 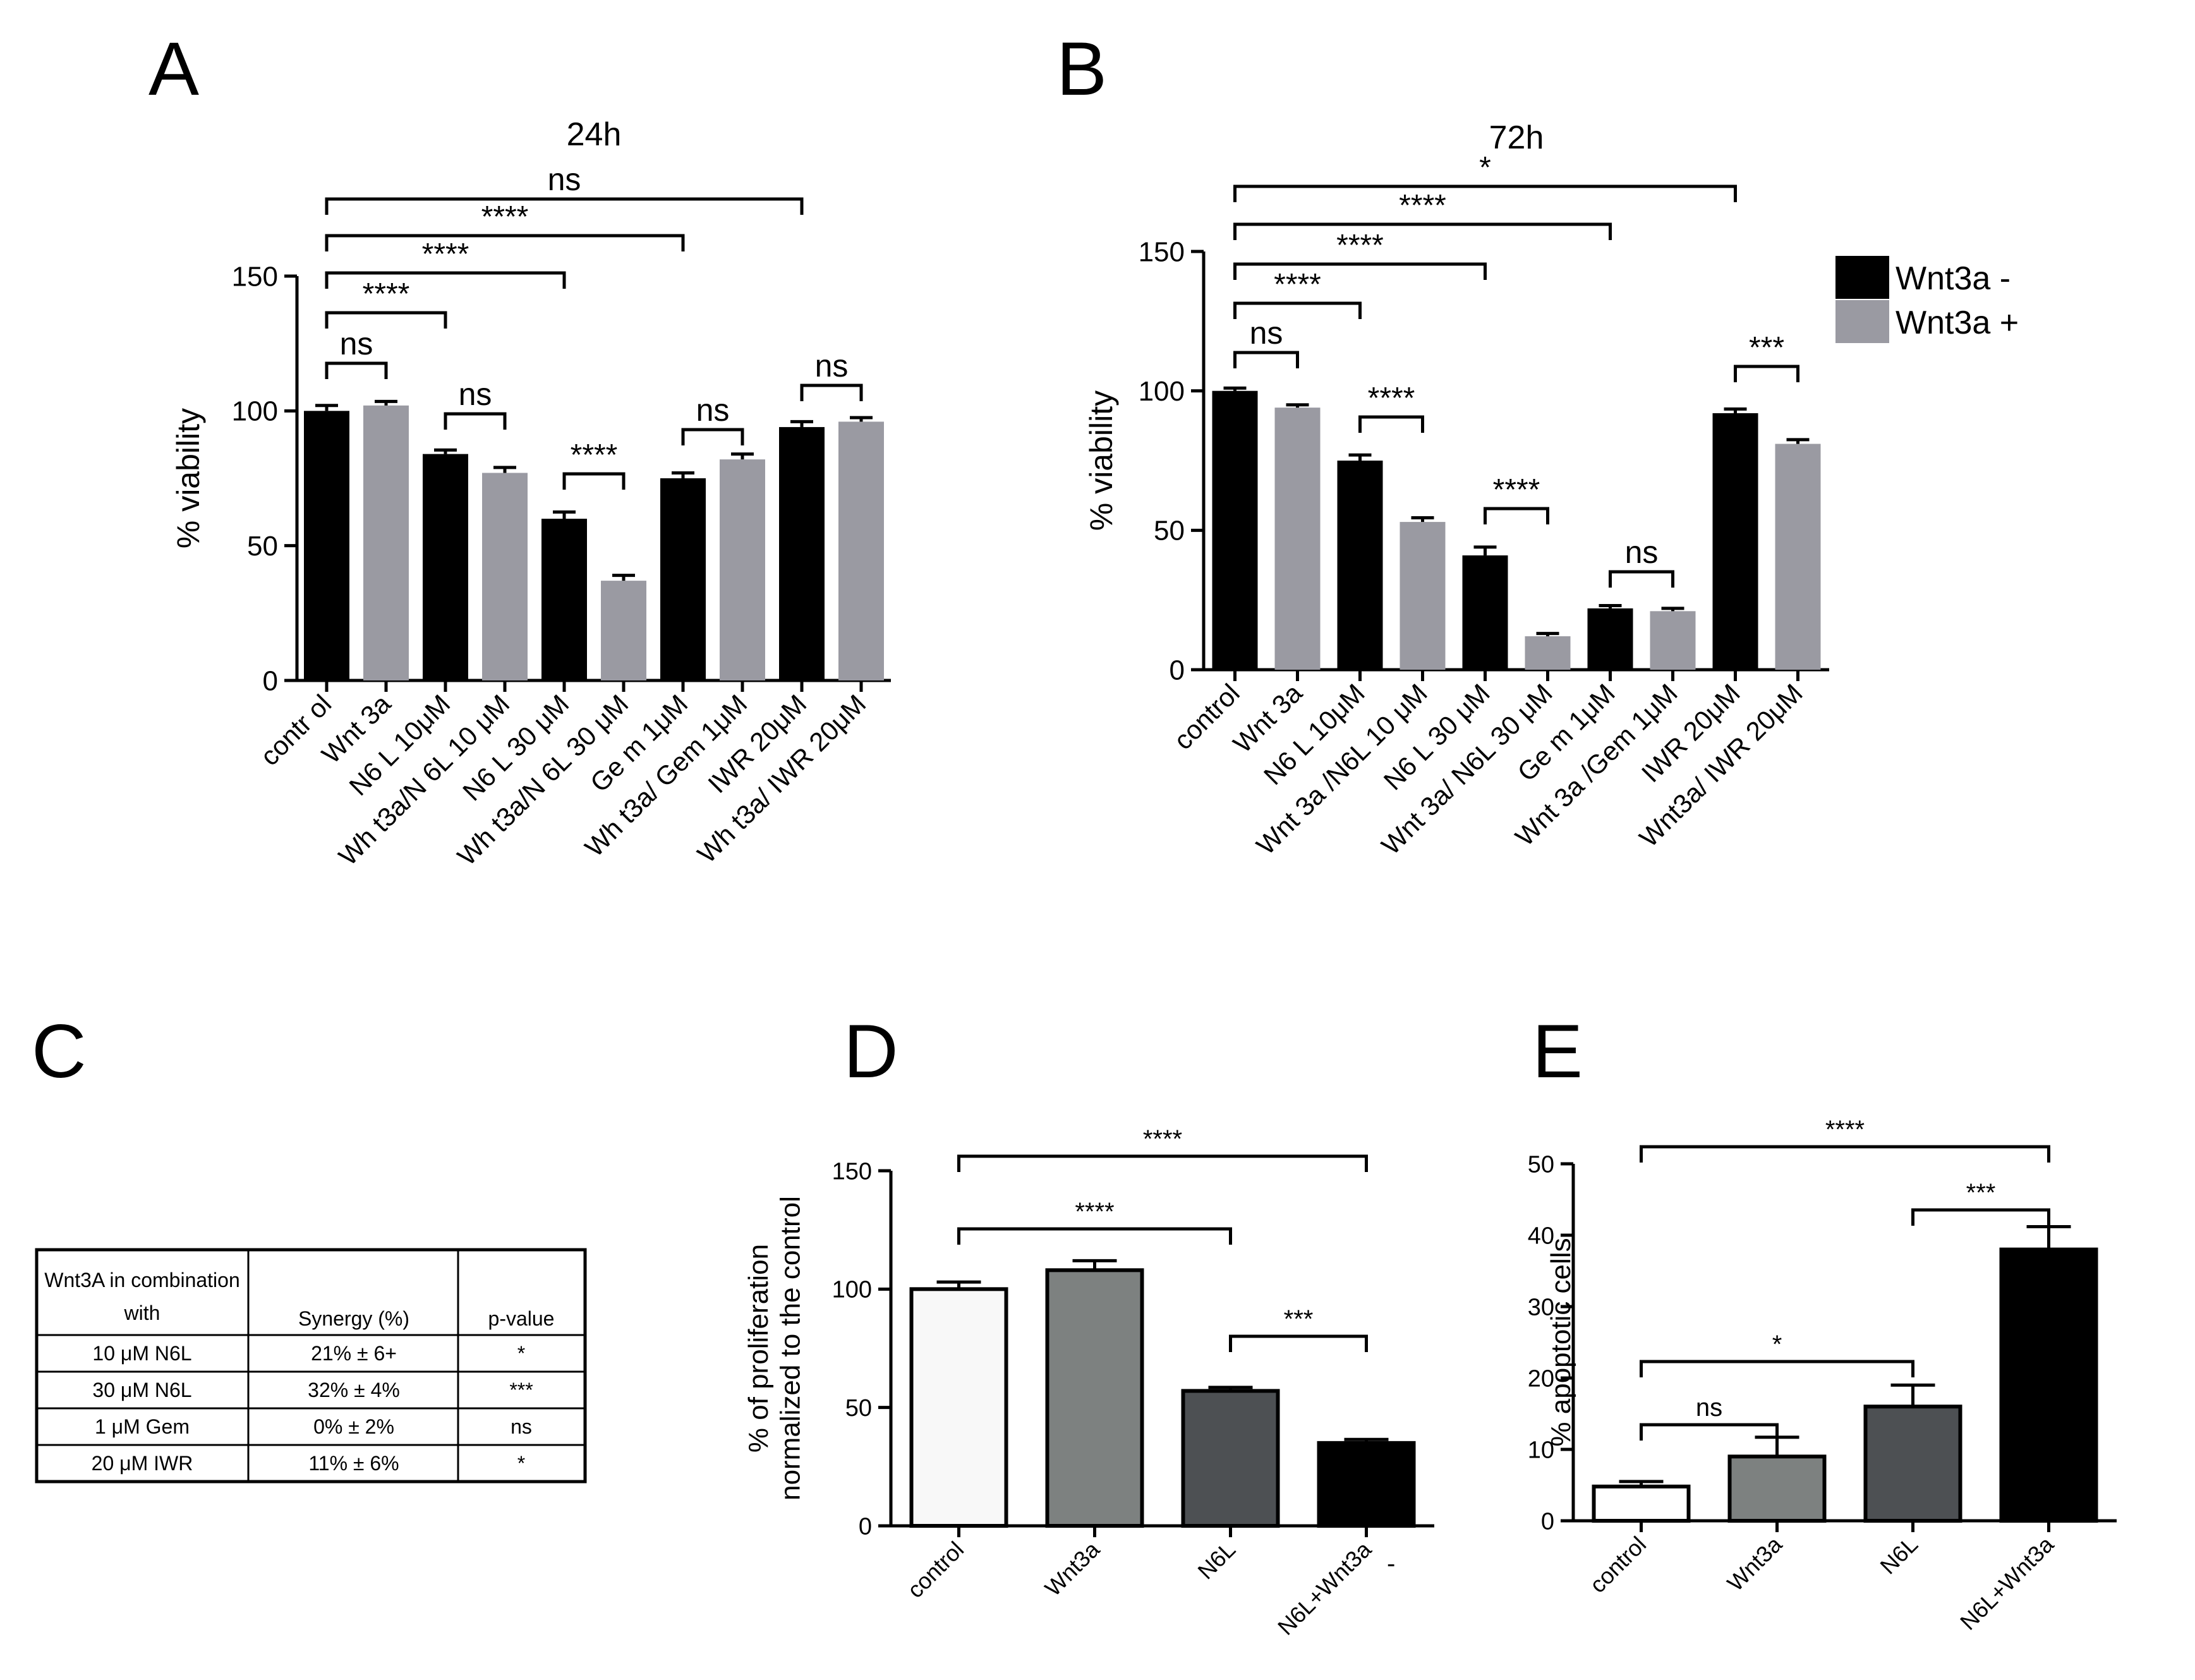 What do you see at coordinates (1618, 1565) in the screenshot?
I see `x-tick-label: control` at bounding box center [1618, 1565].